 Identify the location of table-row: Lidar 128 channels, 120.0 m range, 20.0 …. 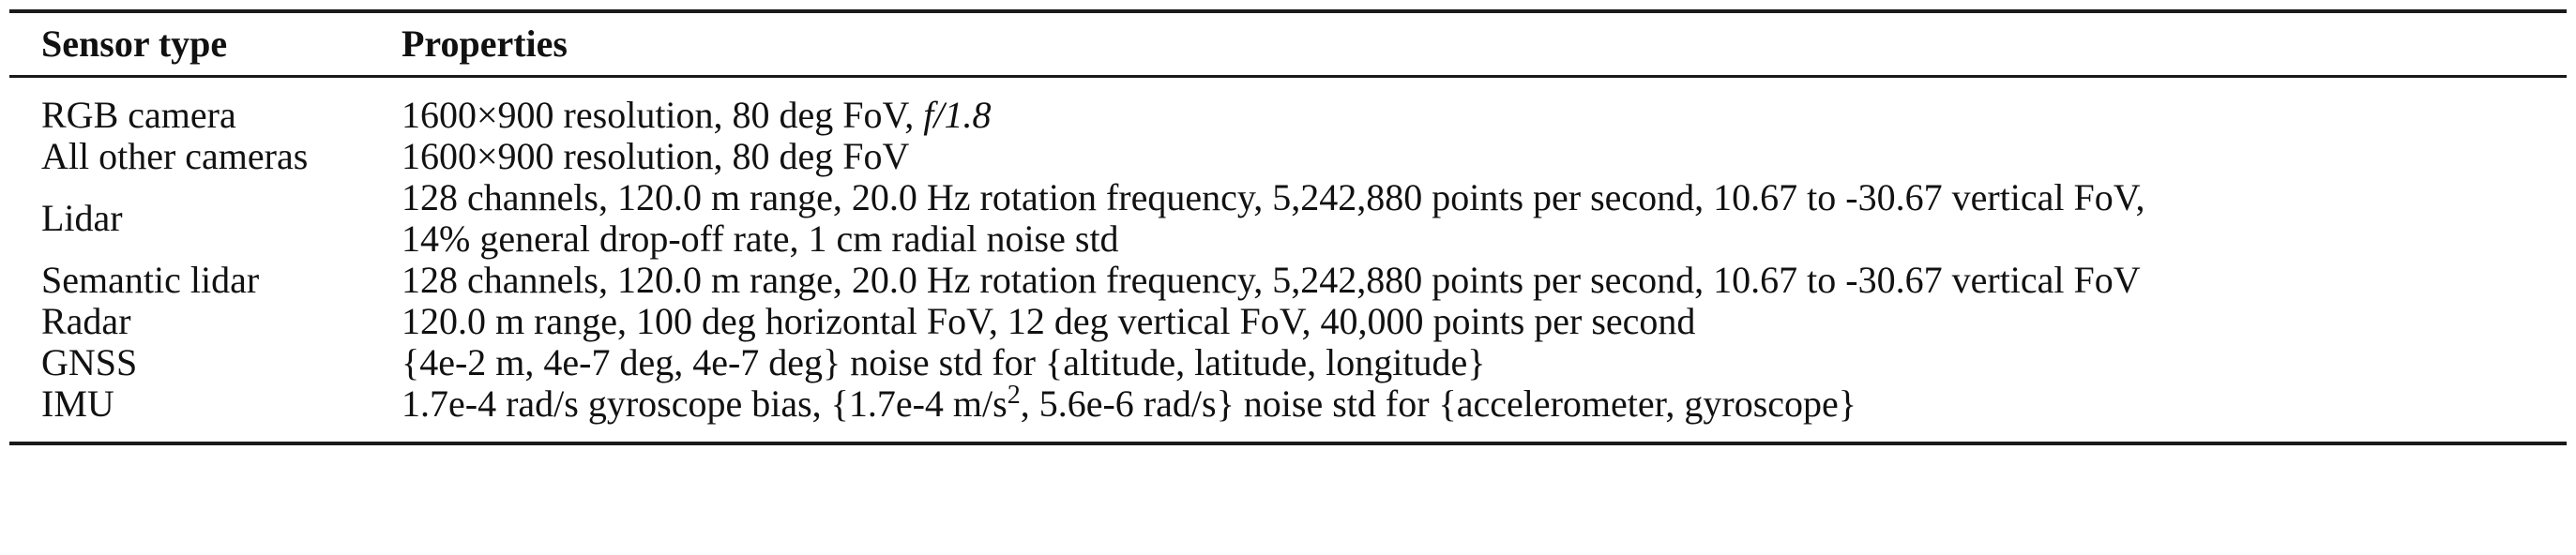
(1288, 218).